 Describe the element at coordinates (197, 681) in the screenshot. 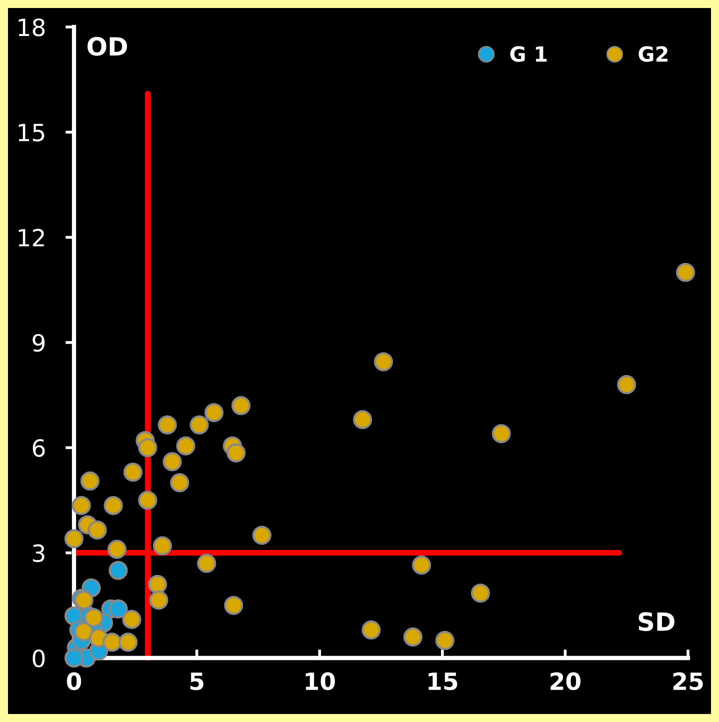

I see `x-tick-label: 5` at that location.